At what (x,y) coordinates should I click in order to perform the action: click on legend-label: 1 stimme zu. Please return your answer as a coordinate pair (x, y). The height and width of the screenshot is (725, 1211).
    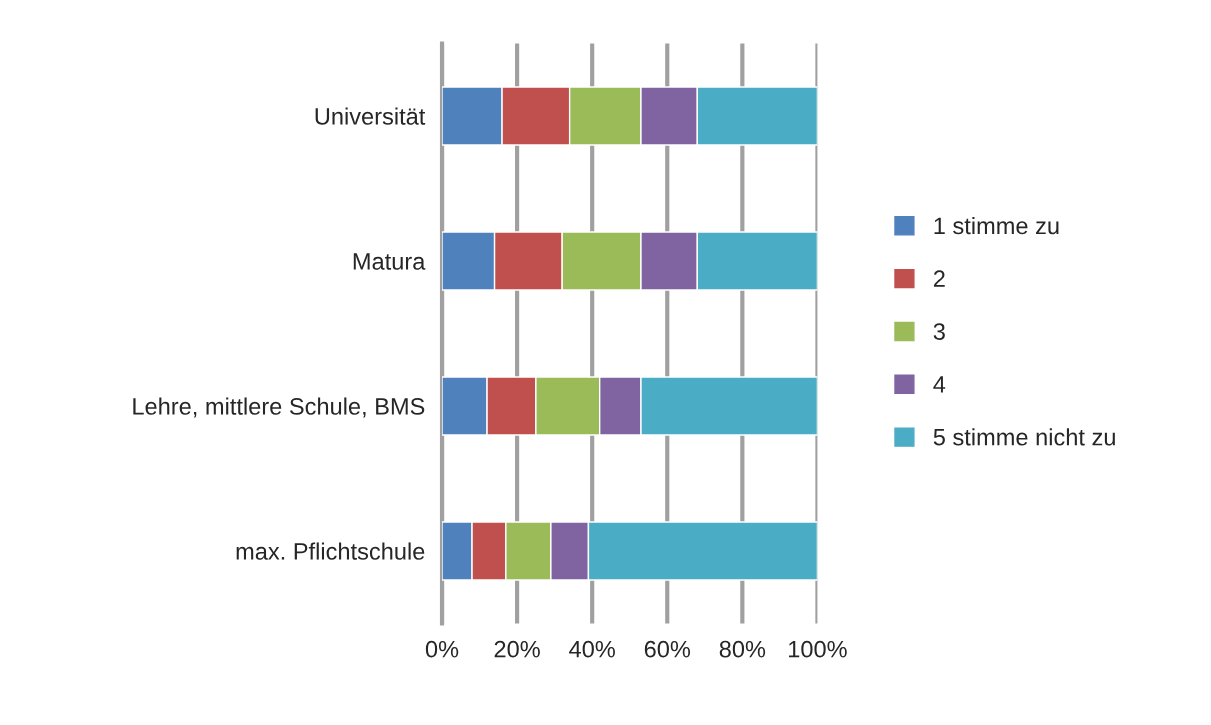
    Looking at the image, I should click on (996, 225).